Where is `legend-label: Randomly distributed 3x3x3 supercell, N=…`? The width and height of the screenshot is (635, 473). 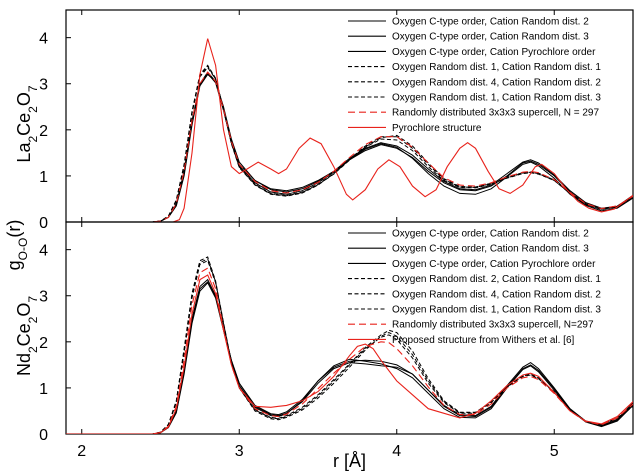 legend-label: Randomly distributed 3x3x3 supercell, N=… is located at coordinates (493, 325).